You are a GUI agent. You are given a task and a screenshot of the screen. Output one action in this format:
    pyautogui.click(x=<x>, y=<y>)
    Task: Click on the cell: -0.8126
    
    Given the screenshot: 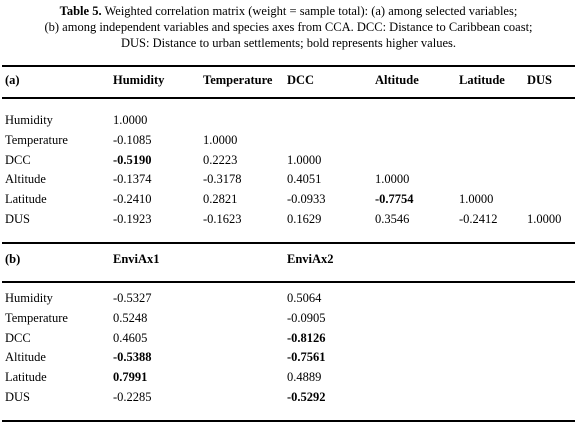 What is the action you would take?
    pyautogui.click(x=306, y=337)
    